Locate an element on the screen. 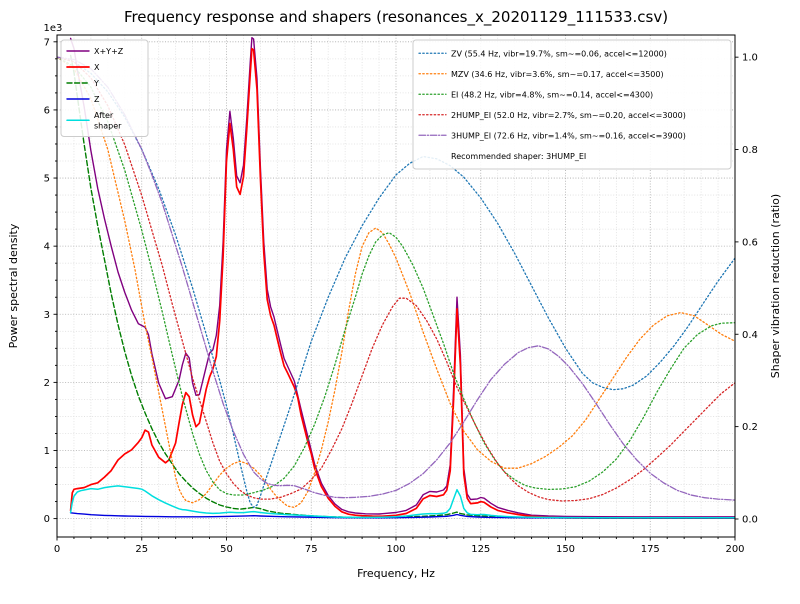 Image resolution: width=800 pixels, height=604 pixels. x-tick-label: 100 is located at coordinates (395, 549).